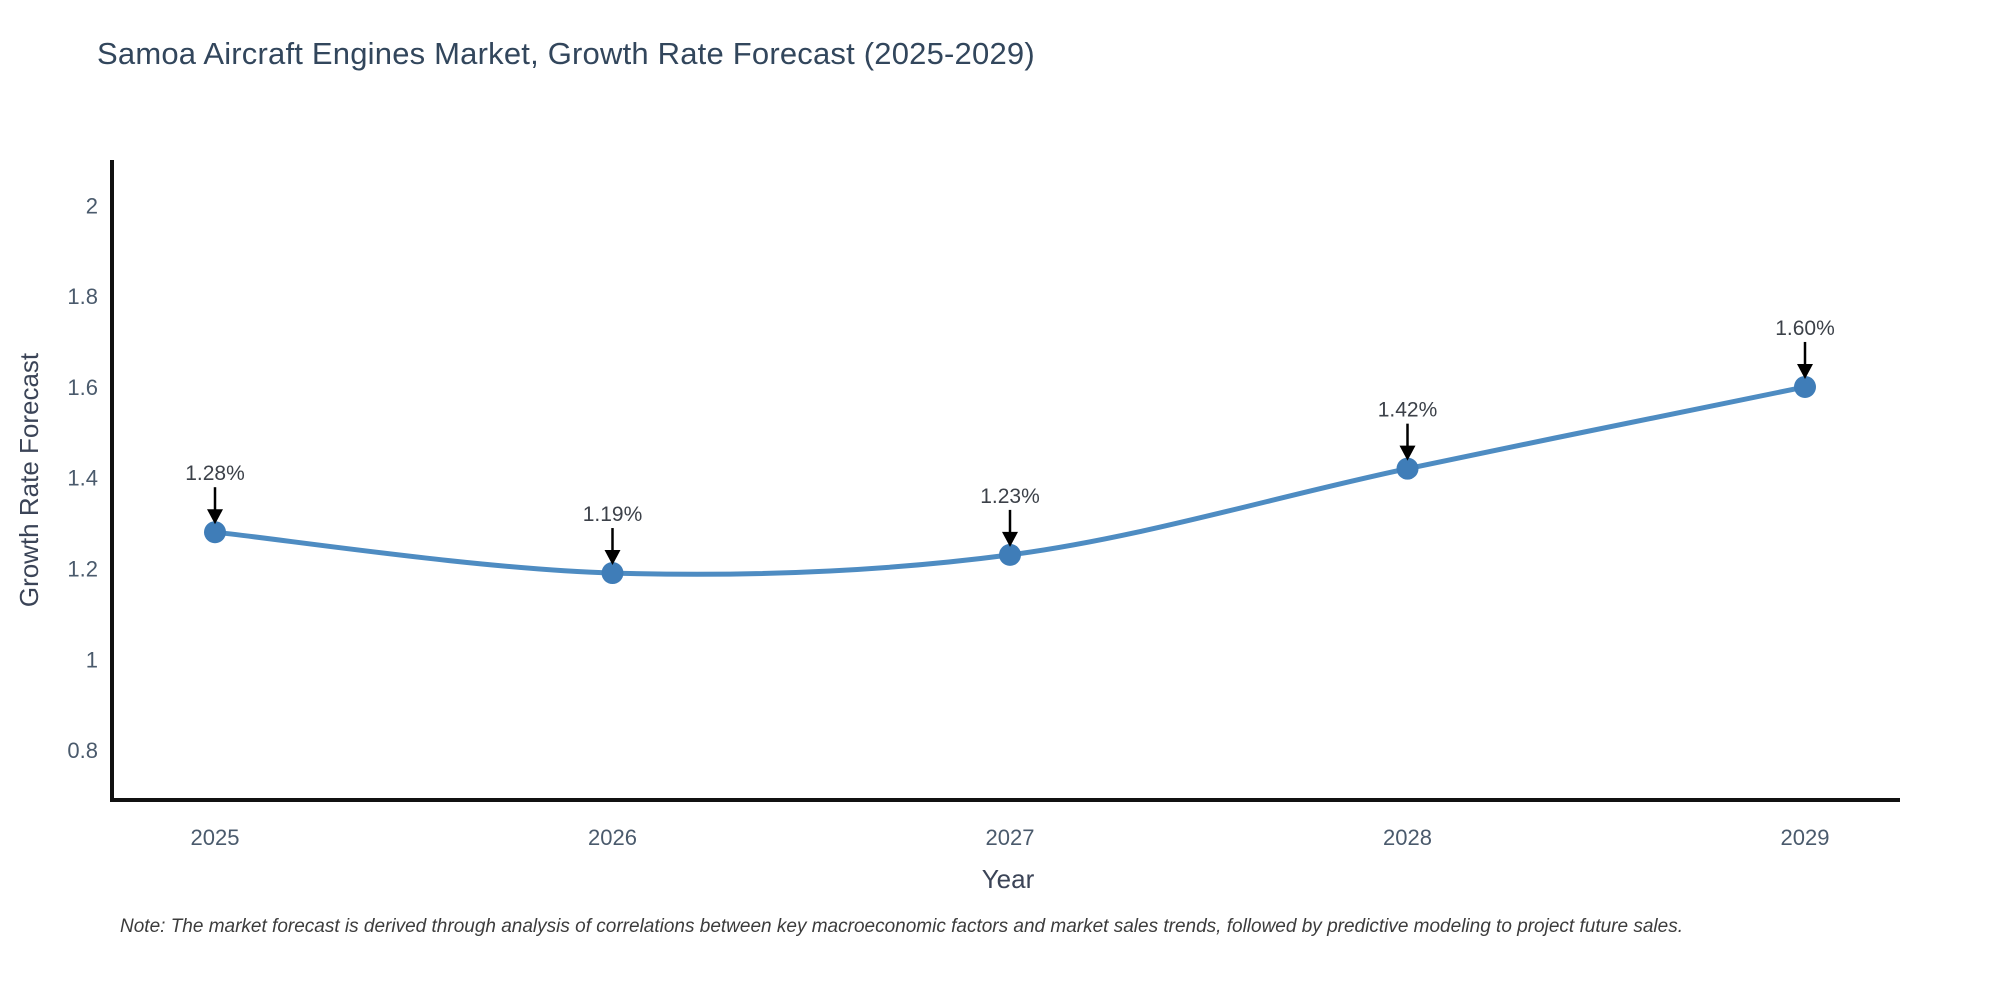 This screenshot has height=1000, width=2000. I want to click on y-tick-label: 1.4, so click(82, 478).